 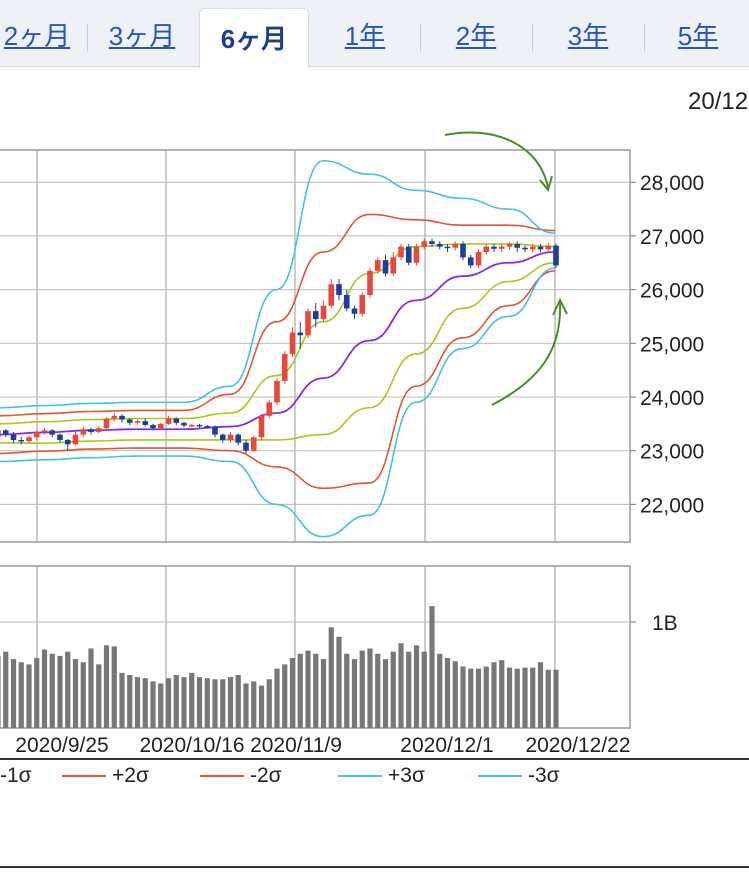 What do you see at coordinates (61, 745) in the screenshot?
I see `date-tick-label: 2020/9/25` at bounding box center [61, 745].